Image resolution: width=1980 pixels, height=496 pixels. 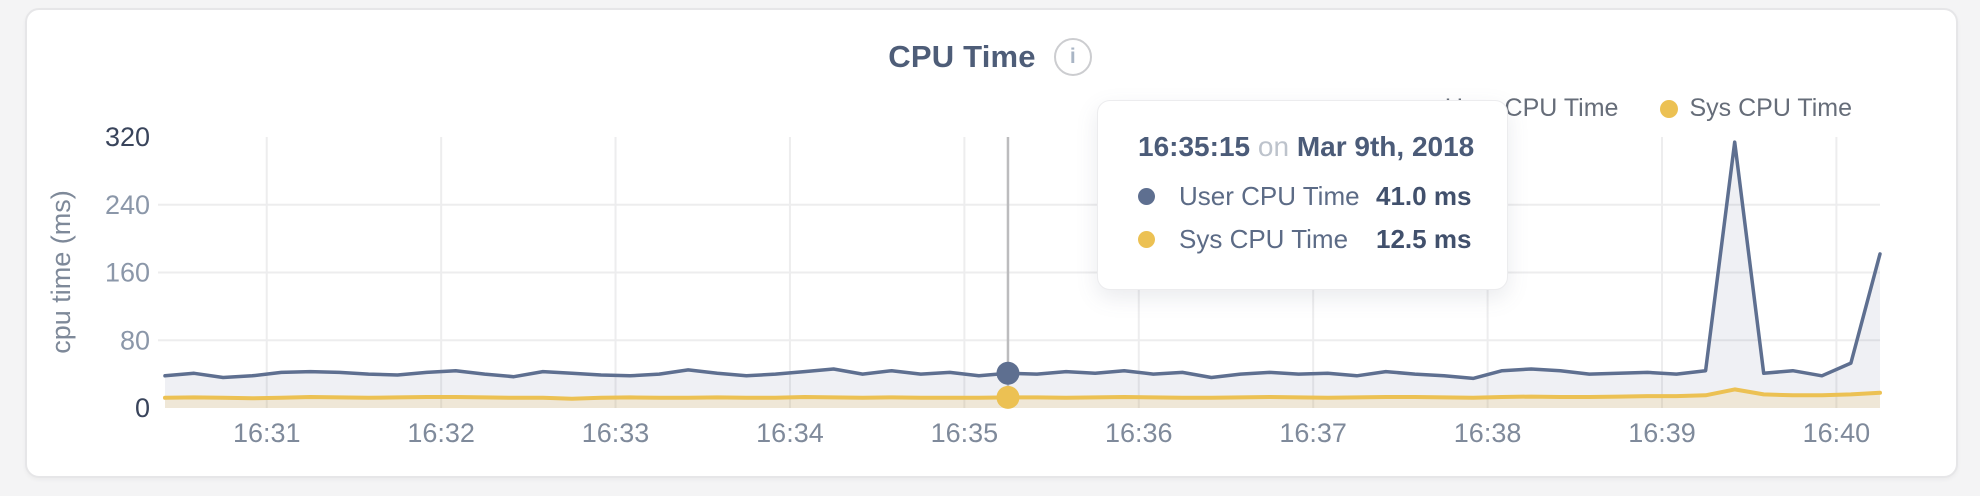 I want to click on tooltip-date: Mar 9th, 2018, so click(x=1385, y=146).